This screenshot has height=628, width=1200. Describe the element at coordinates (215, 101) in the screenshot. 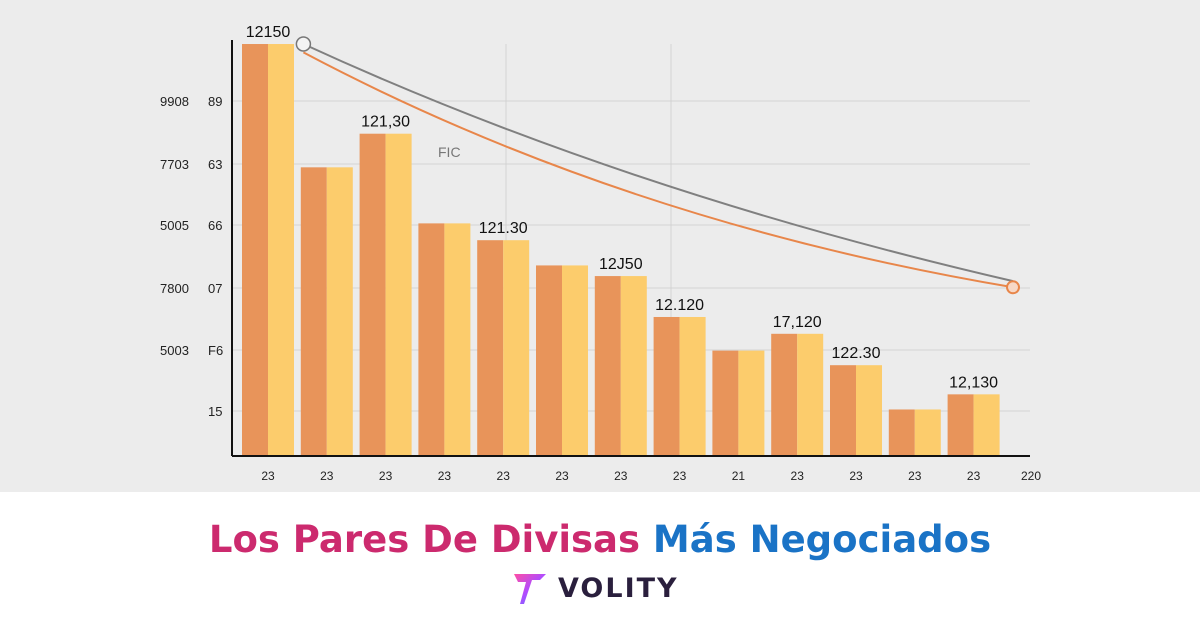

I see `y-tick-label-right: 89` at that location.